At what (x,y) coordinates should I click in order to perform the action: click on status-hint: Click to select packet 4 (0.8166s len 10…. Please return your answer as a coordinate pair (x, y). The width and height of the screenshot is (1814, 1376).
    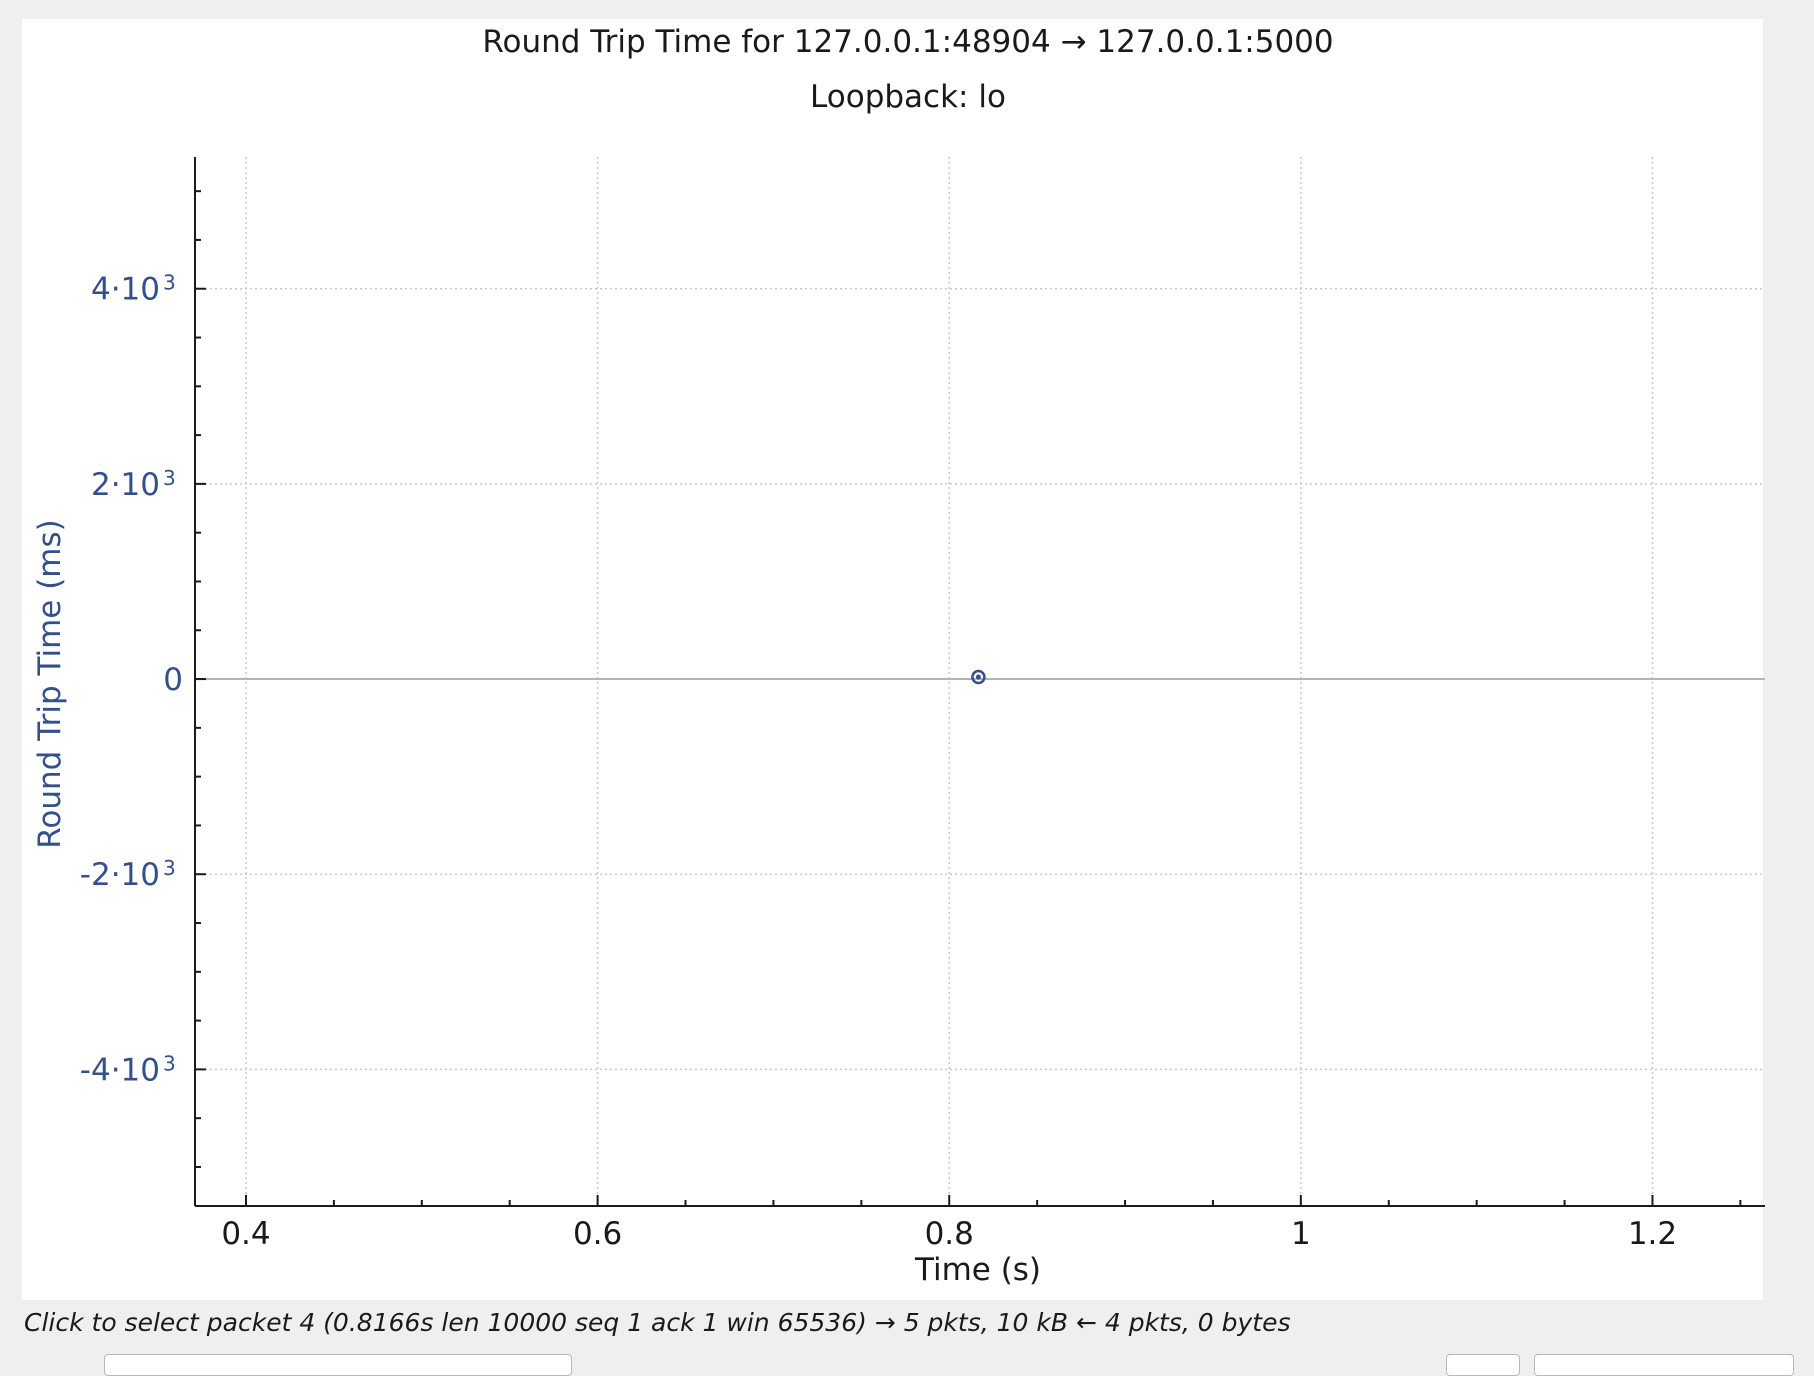
    Looking at the image, I should click on (657, 1322).